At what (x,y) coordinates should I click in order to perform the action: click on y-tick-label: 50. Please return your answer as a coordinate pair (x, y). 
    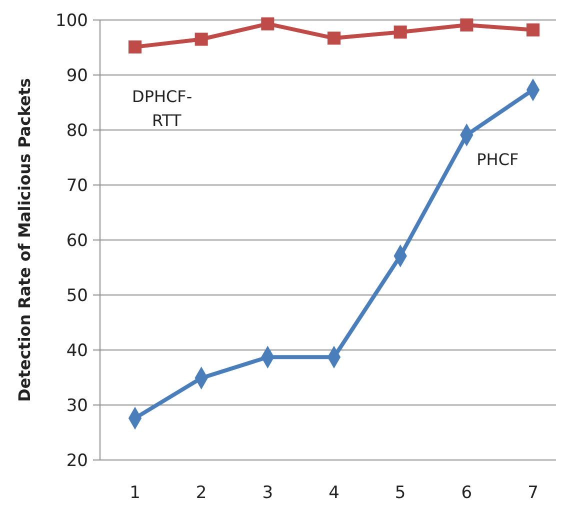
    Looking at the image, I should click on (77, 296).